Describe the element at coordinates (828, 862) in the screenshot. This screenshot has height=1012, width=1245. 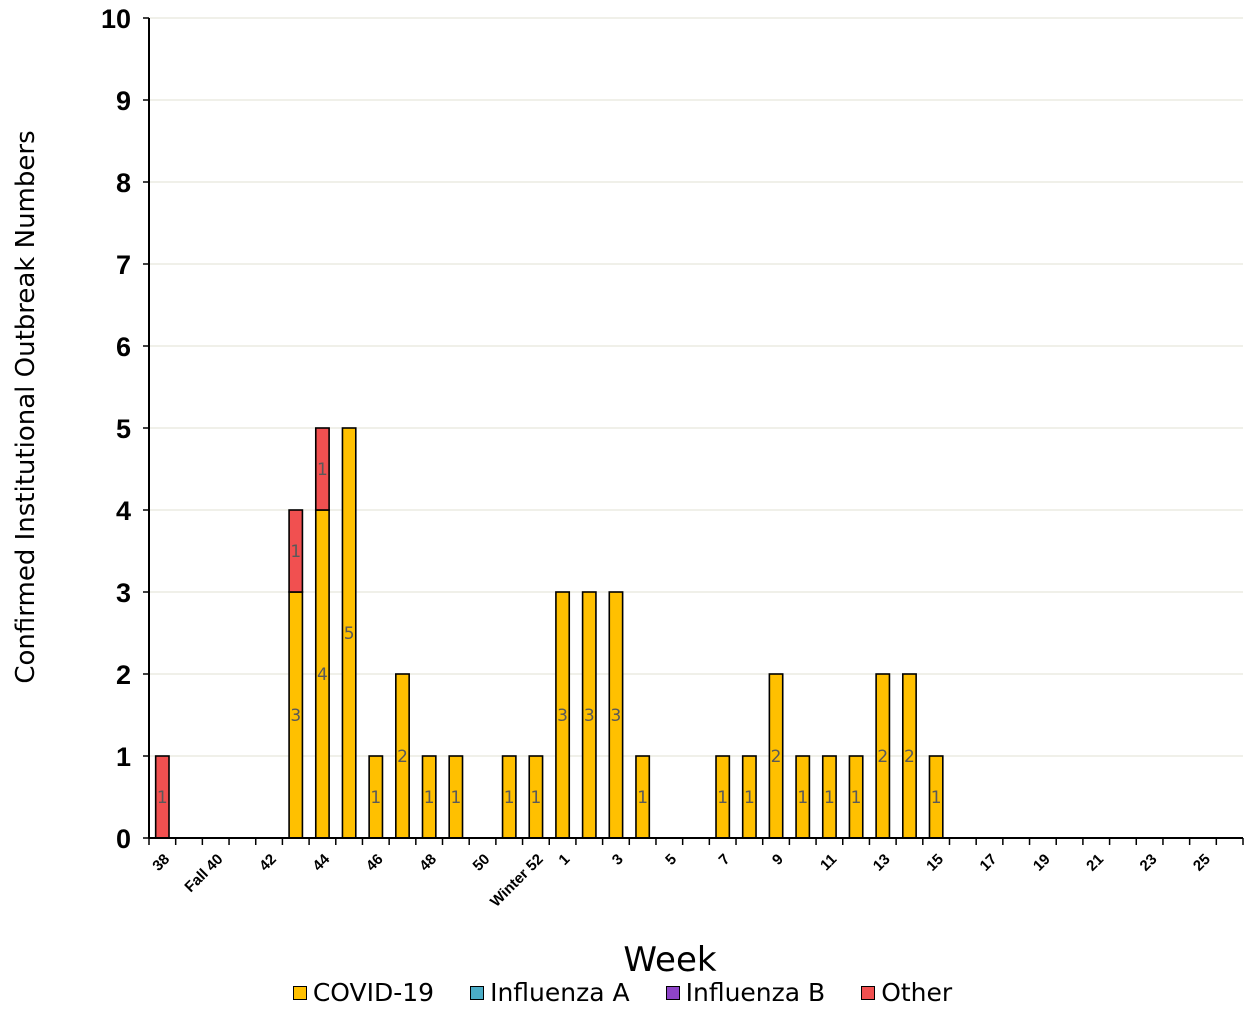
I see `x-tick-label: 11` at that location.